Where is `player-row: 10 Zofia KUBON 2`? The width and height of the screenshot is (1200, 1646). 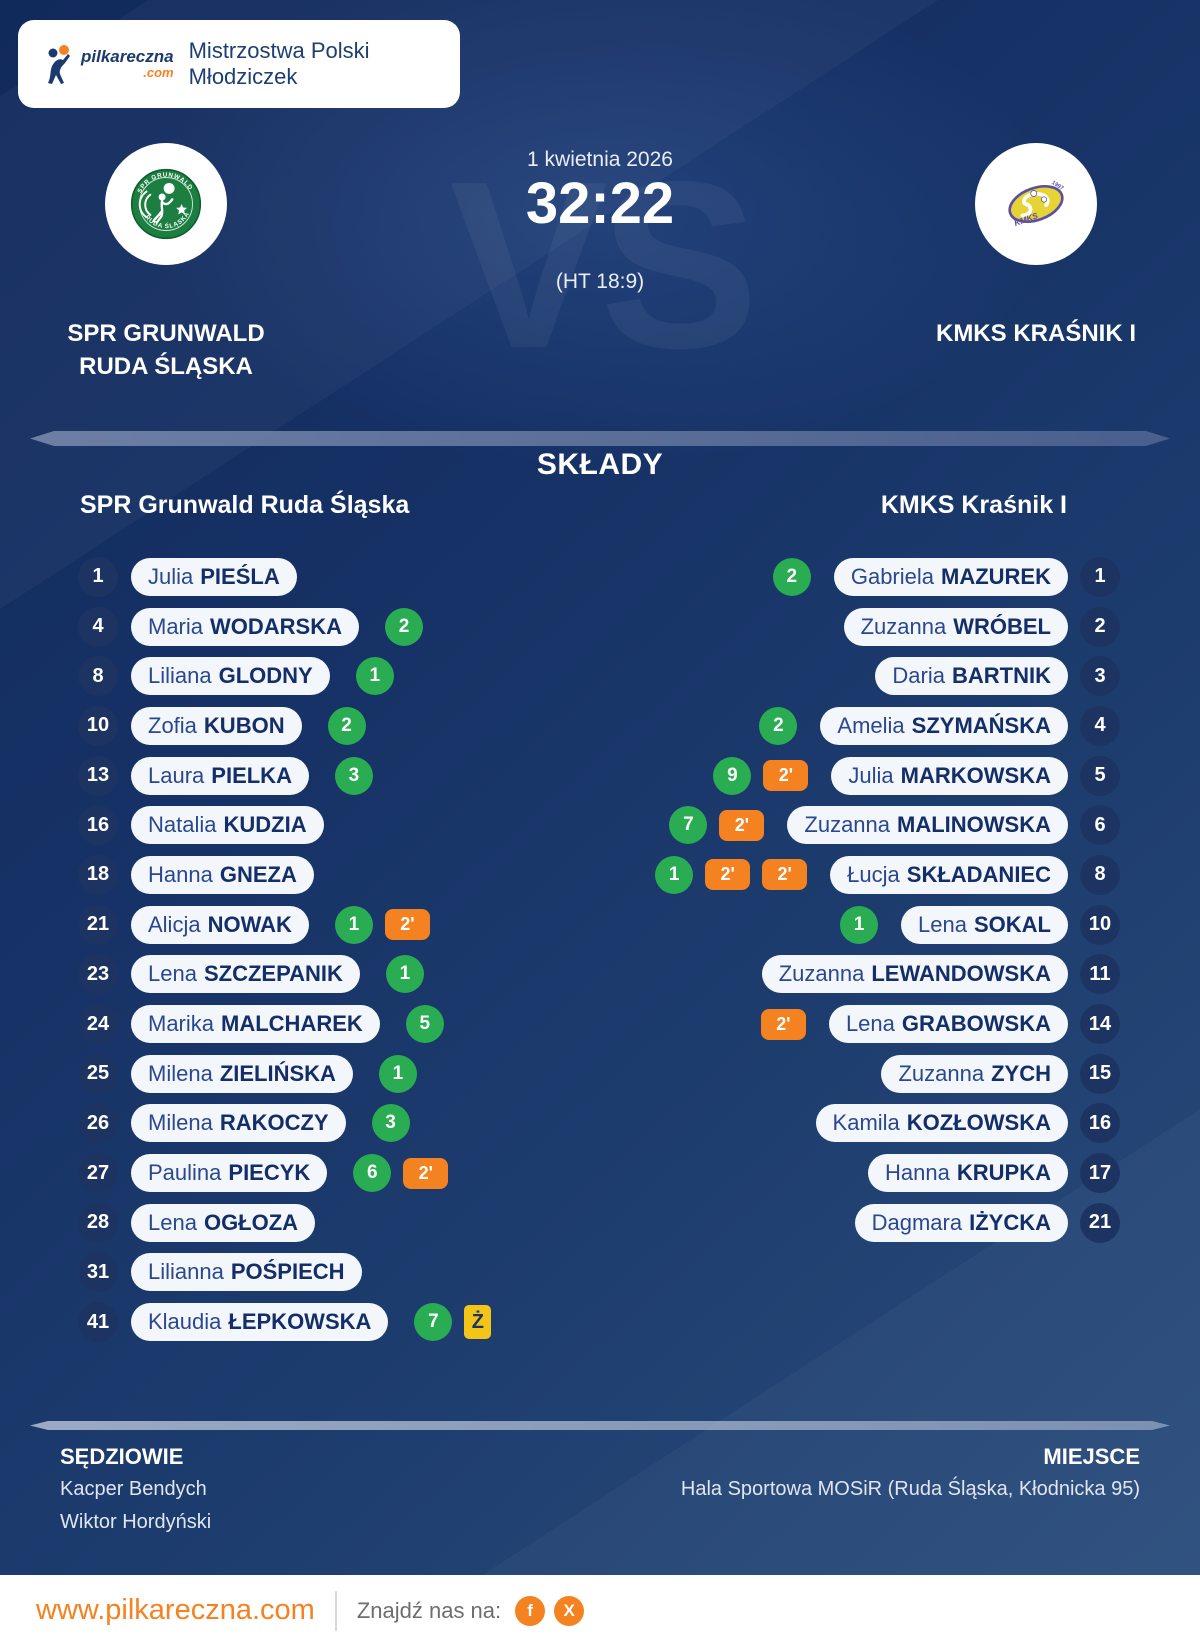
player-row: 10 Zofia KUBON 2 is located at coordinates (284, 726).